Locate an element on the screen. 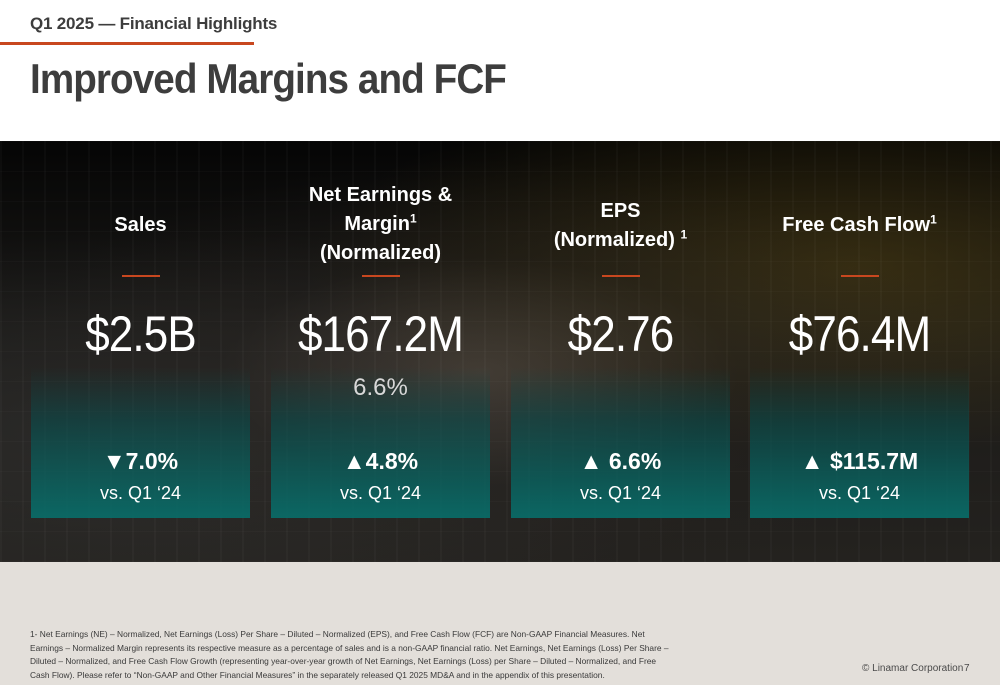 The height and width of the screenshot is (685, 1000). metric-change: ▲4.8% is located at coordinates (380, 461).